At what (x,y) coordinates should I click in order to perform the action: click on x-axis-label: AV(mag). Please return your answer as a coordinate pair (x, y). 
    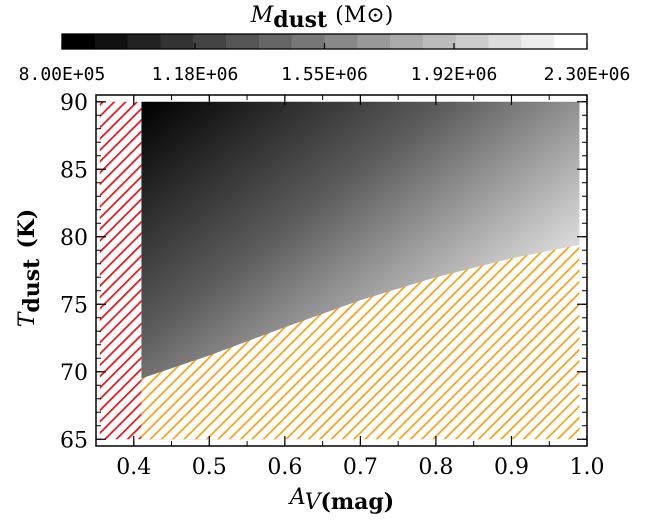
    Looking at the image, I should click on (341, 500).